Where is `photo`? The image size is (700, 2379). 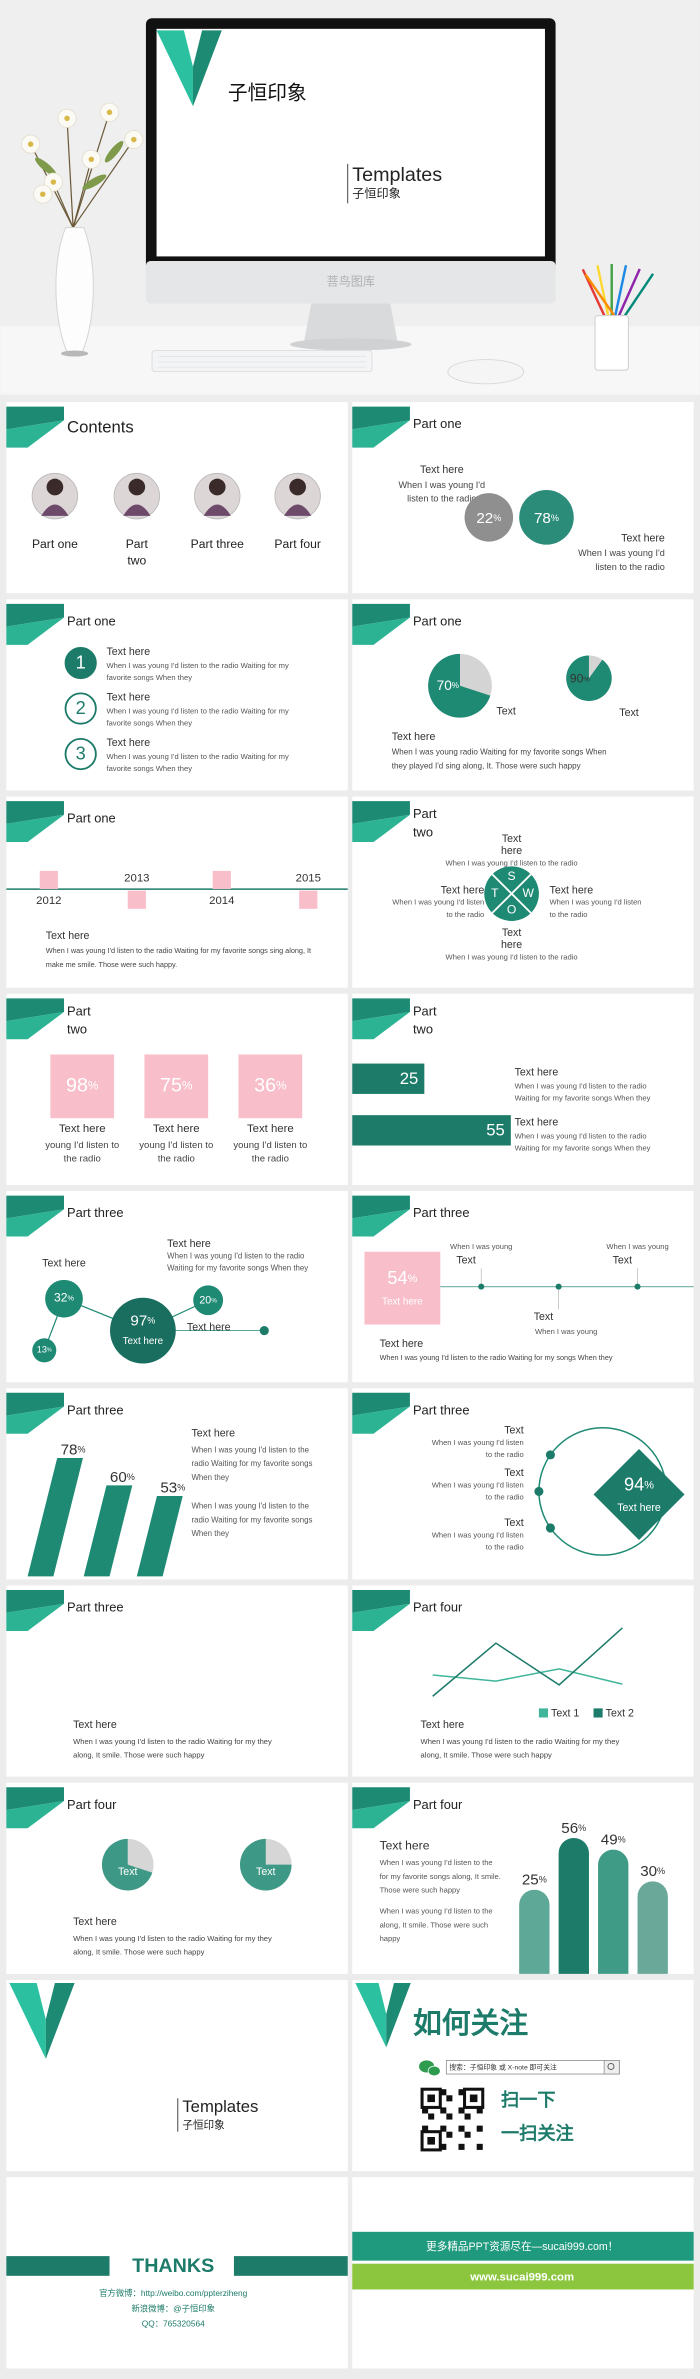
photo is located at coordinates (55, 496).